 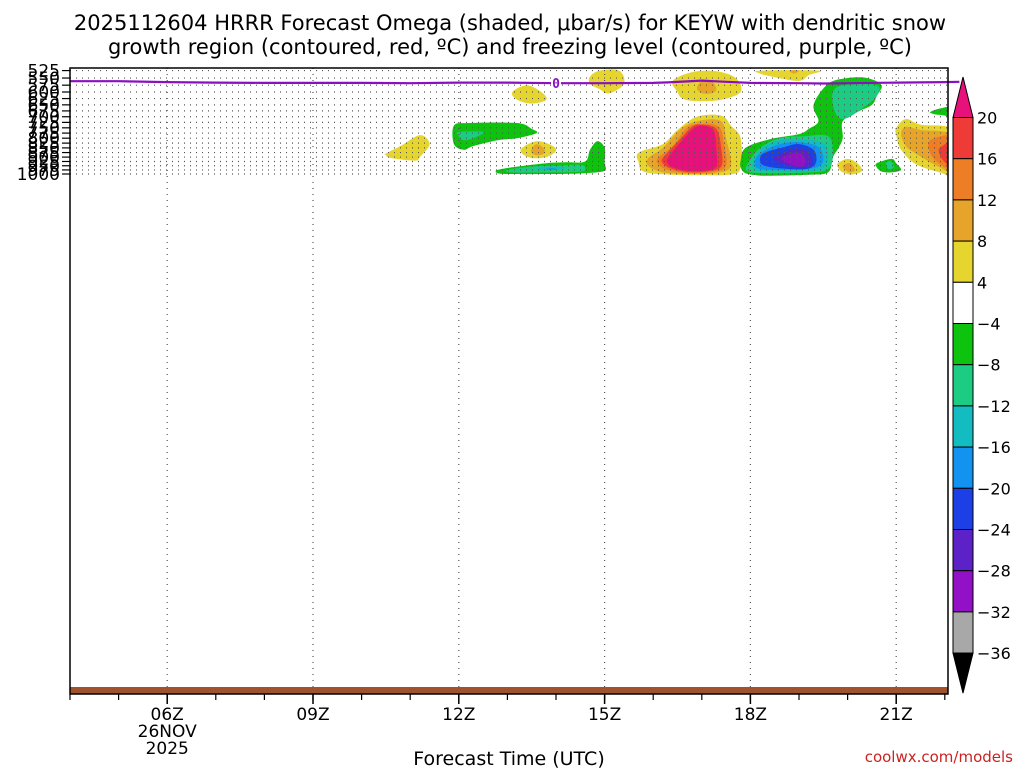 What do you see at coordinates (44, 112) in the screenshot?
I see `y-tick-label: 675` at bounding box center [44, 112].